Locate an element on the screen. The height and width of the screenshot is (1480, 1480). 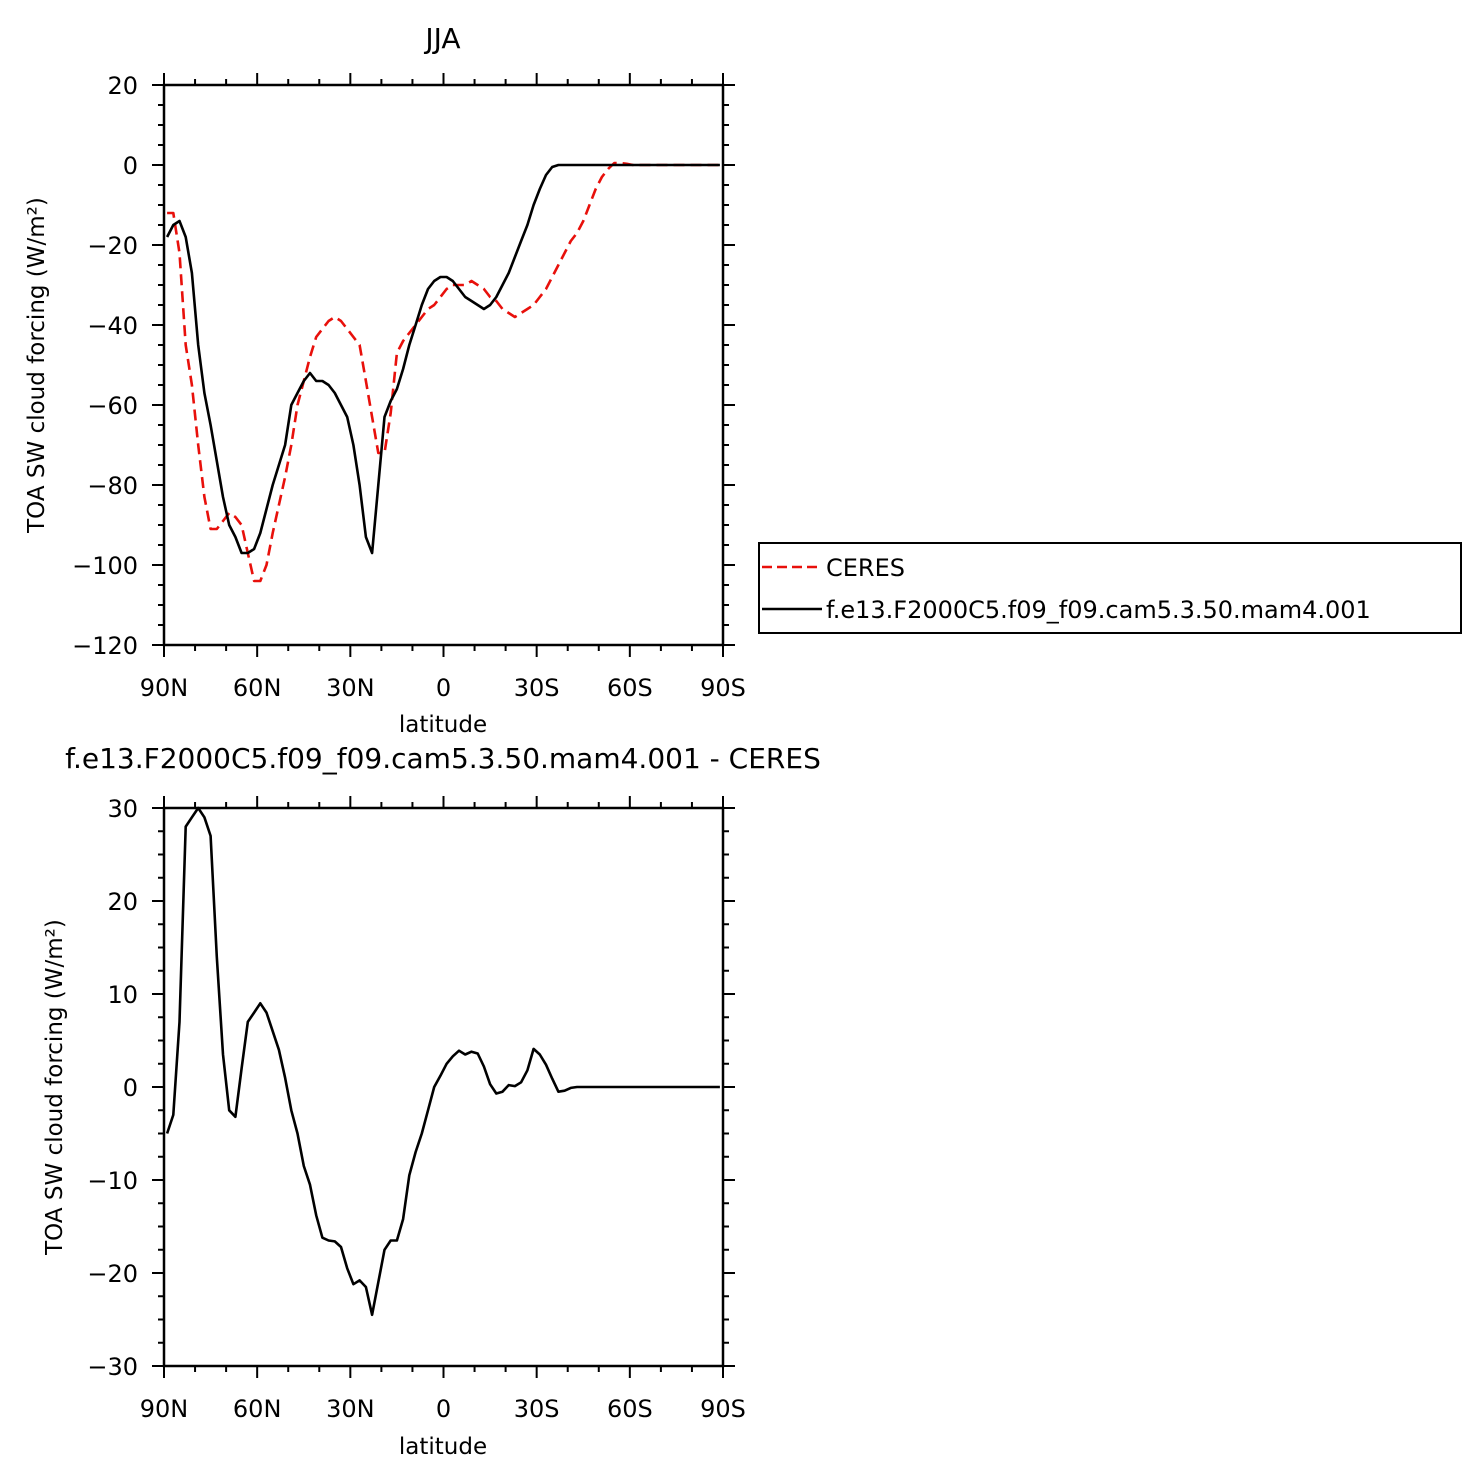
legend-label-ceres: CERES is located at coordinates (865, 568).